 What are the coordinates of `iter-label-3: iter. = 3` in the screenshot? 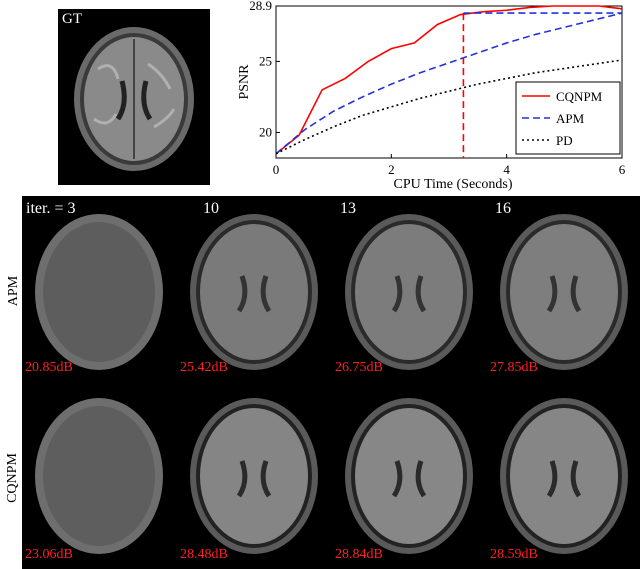 It's located at (51, 208).